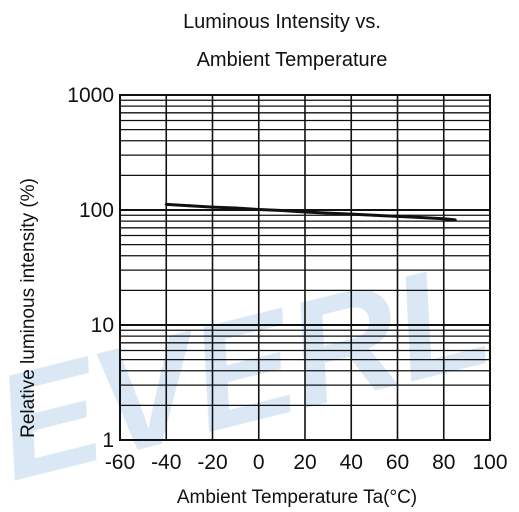 This screenshot has height=512, width=519. What do you see at coordinates (443, 462) in the screenshot?
I see `x-tick-label-7: 80` at bounding box center [443, 462].